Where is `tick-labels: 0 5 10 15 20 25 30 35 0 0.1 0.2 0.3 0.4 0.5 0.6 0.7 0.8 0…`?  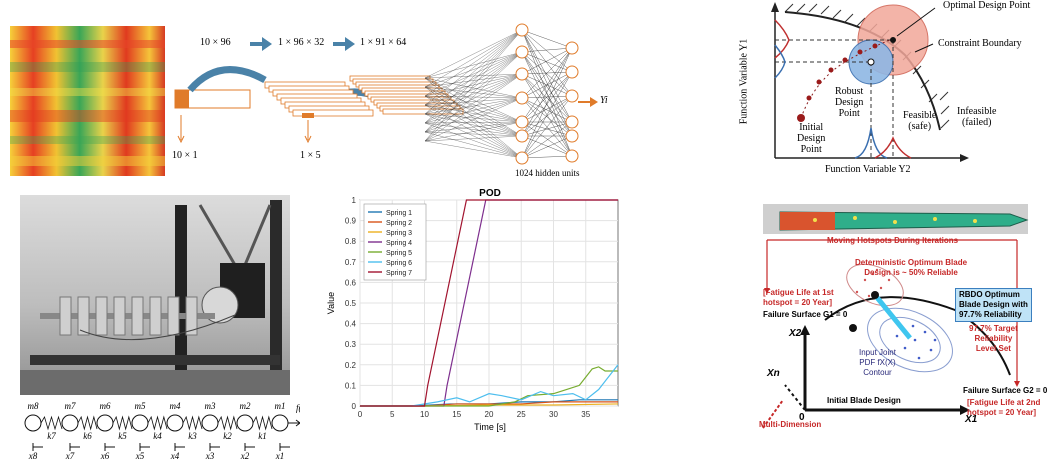
tick-labels: 0 5 10 15 20 25 30 35 0 0.1 0.2 0.3 0.4 0.5 0.6 0.7 0.8 0… is located at coordinates (468, 307).